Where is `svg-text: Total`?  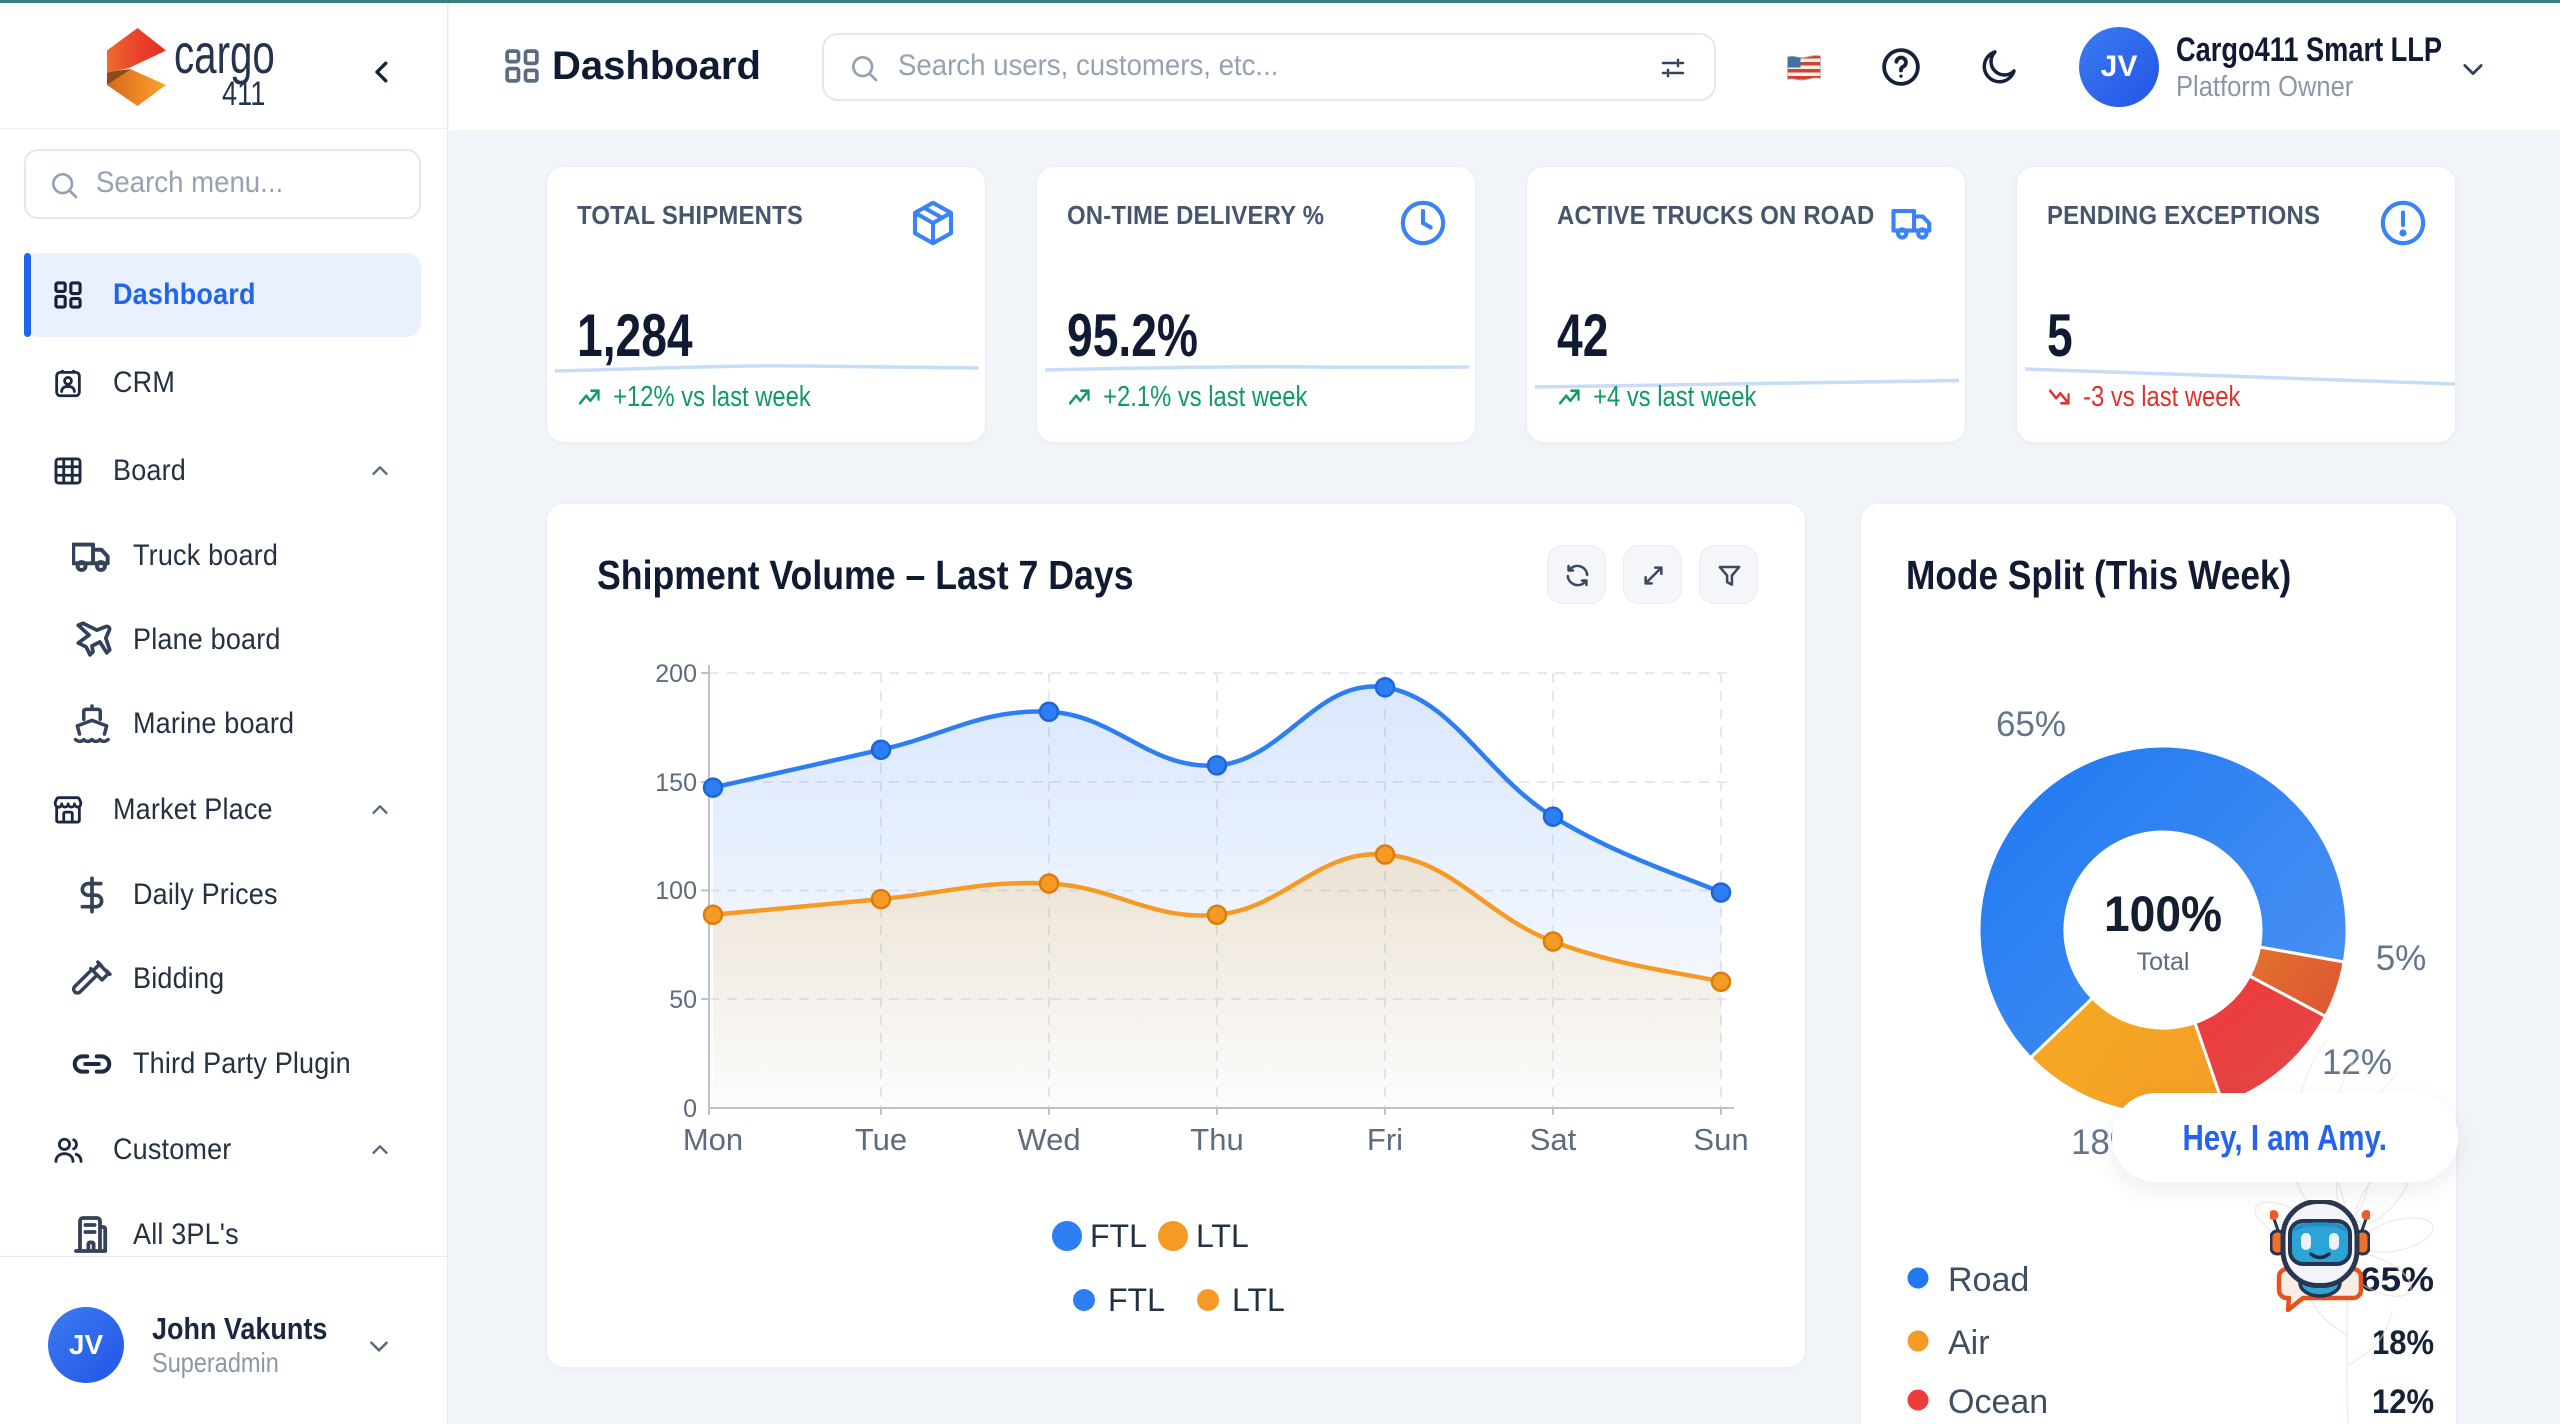
svg-text: Total is located at coordinates (2163, 962).